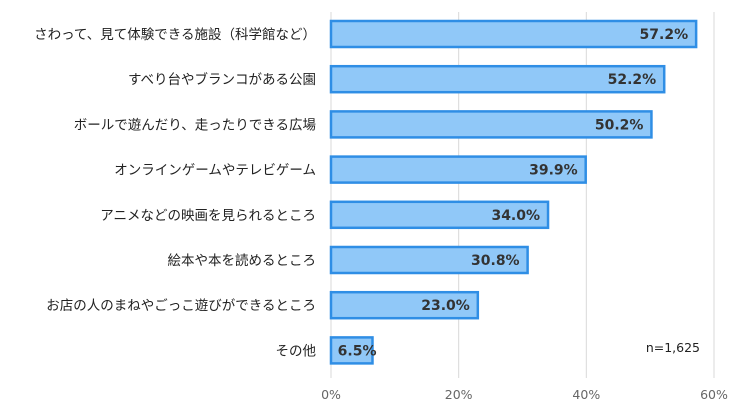 This screenshot has height=414, width=740. What do you see at coordinates (175, 35) in the screenshot?
I see `category-label-0: さわって、見て体験できる施設（科学館など）` at bounding box center [175, 35].